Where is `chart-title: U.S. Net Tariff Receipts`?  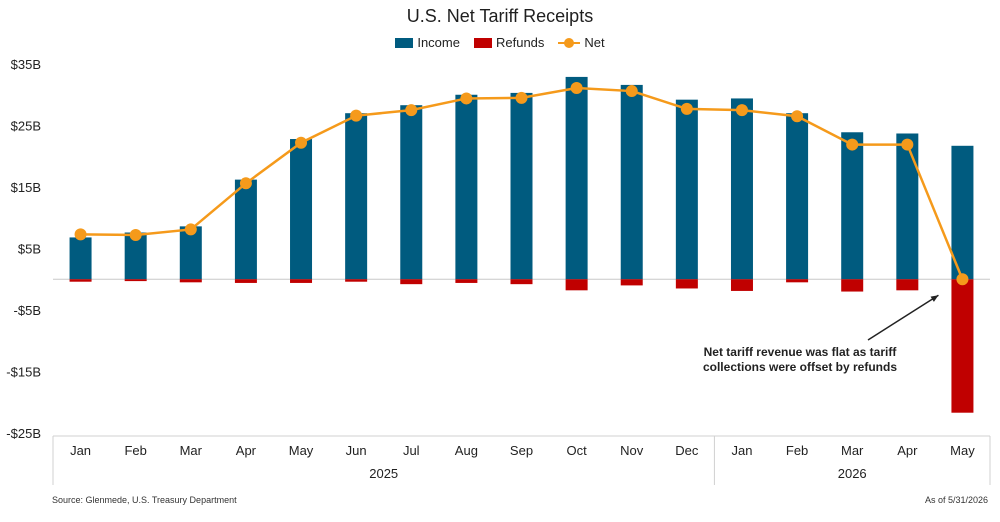 chart-title: U.S. Net Tariff Receipts is located at coordinates (500, 16).